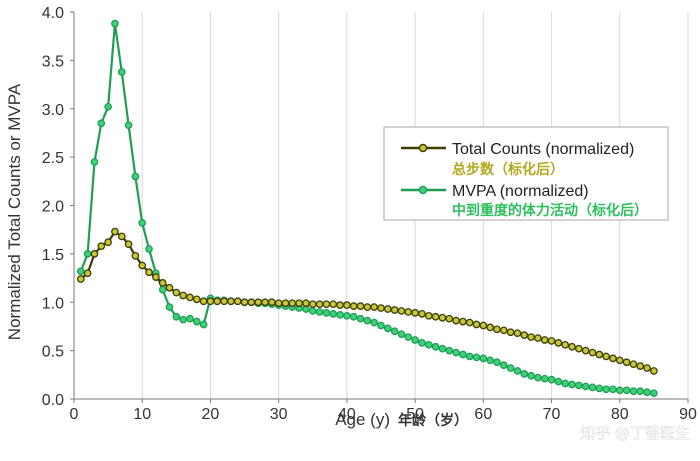  What do you see at coordinates (508, 169) in the screenshot?
I see `legend-label-total-counts-chinese: 总步数（标化后）` at bounding box center [508, 169].